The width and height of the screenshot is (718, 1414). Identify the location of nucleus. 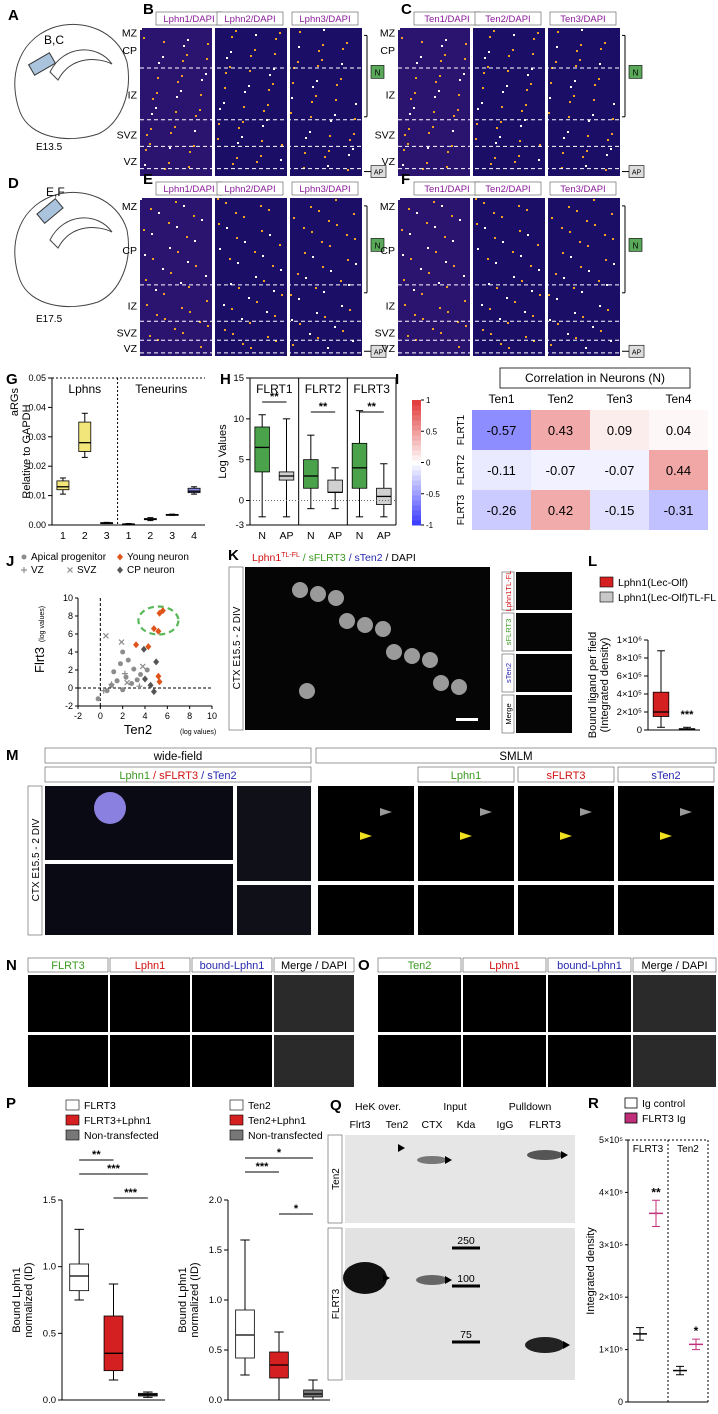
(412, 656).